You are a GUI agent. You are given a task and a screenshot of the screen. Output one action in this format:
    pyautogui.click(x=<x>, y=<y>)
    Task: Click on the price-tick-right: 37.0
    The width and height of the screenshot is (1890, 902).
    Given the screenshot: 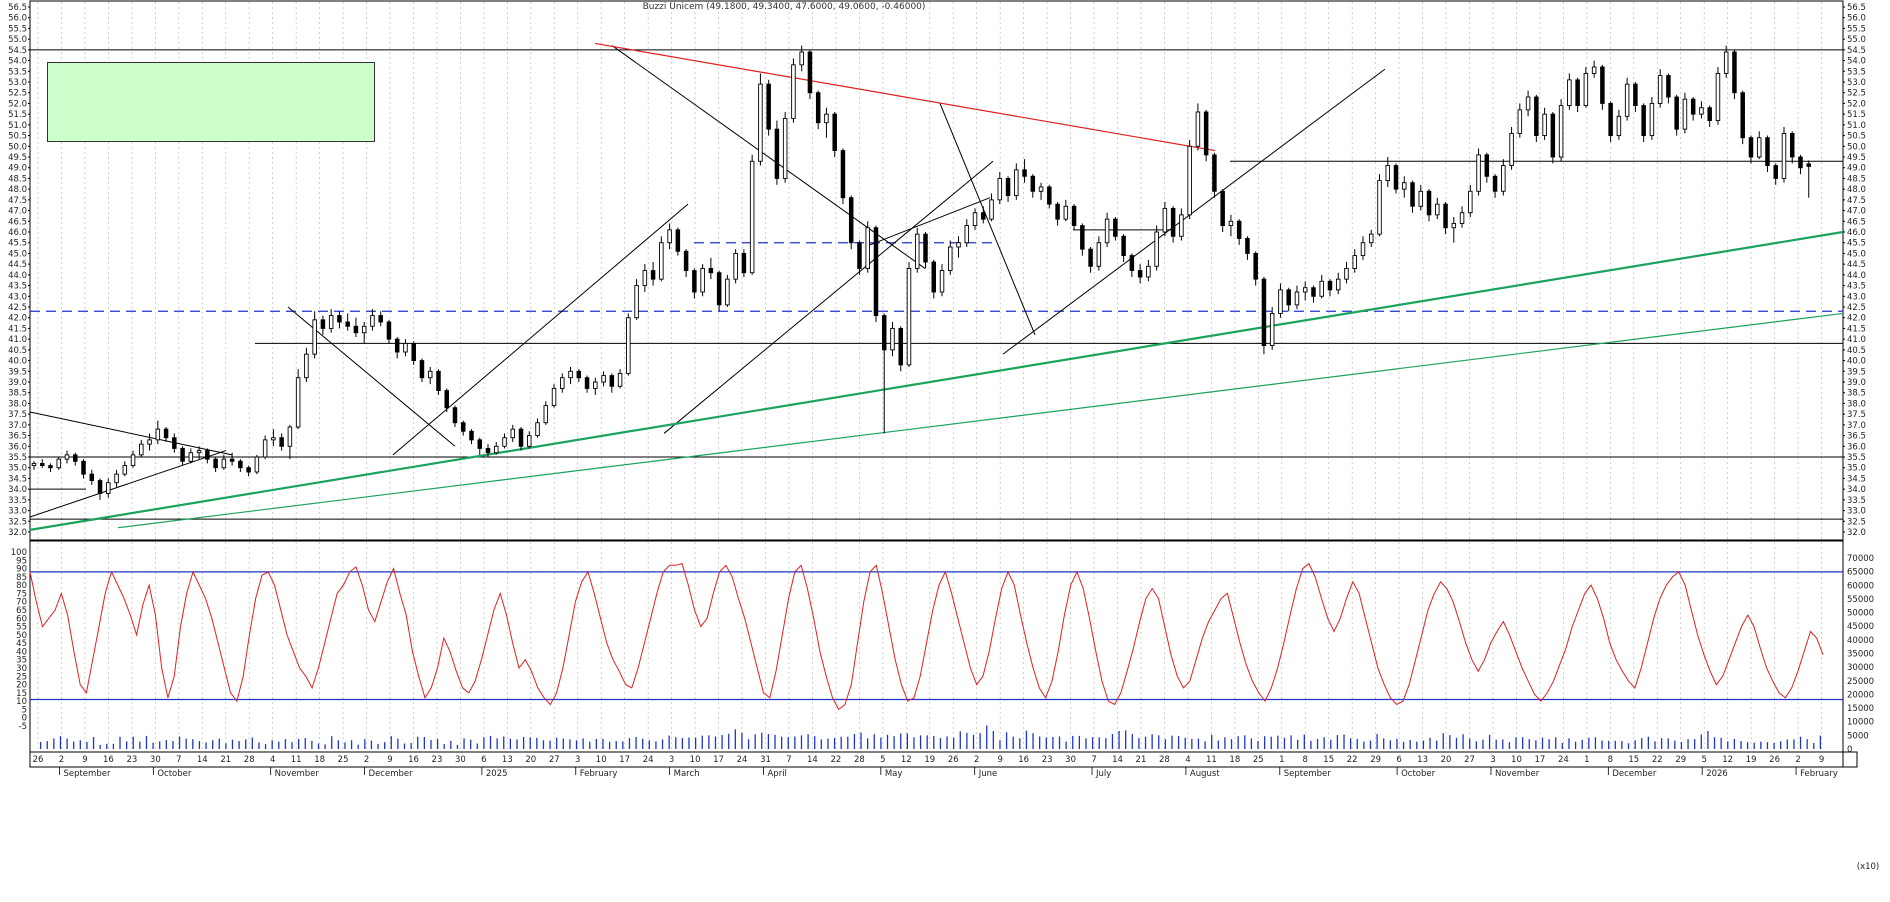 What is the action you would take?
    pyautogui.click(x=1856, y=426)
    